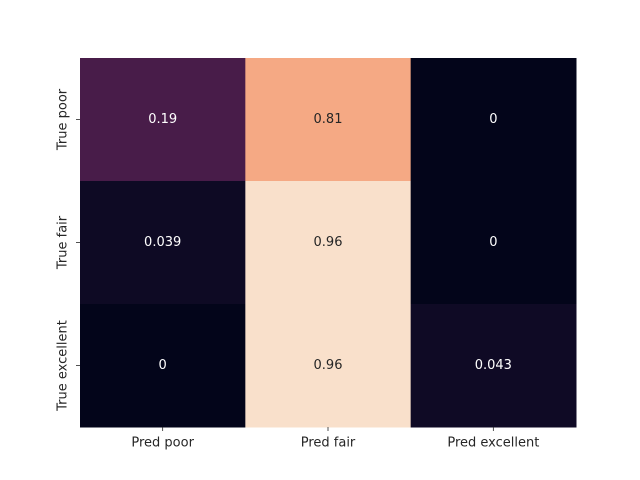  I want to click on cell-label-r1-c1: 0.96, so click(328, 242).